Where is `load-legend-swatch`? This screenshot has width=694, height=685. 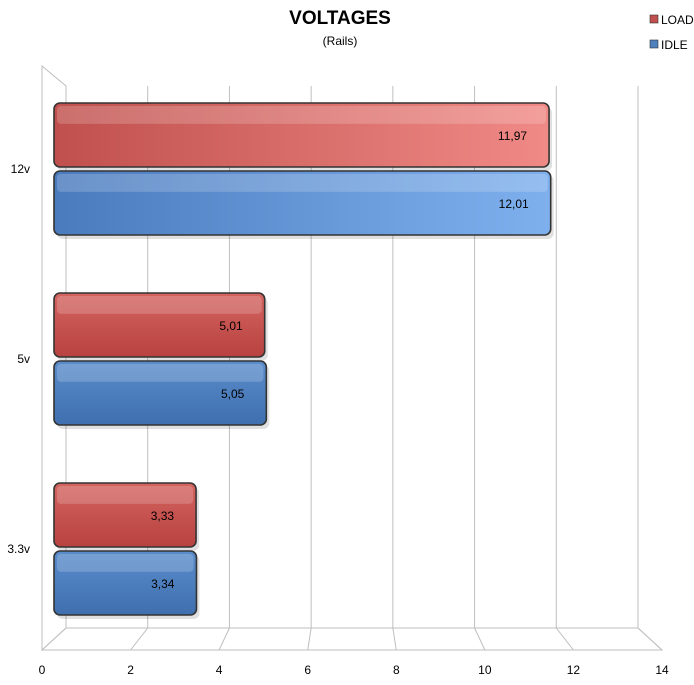
load-legend-swatch is located at coordinates (654, 19).